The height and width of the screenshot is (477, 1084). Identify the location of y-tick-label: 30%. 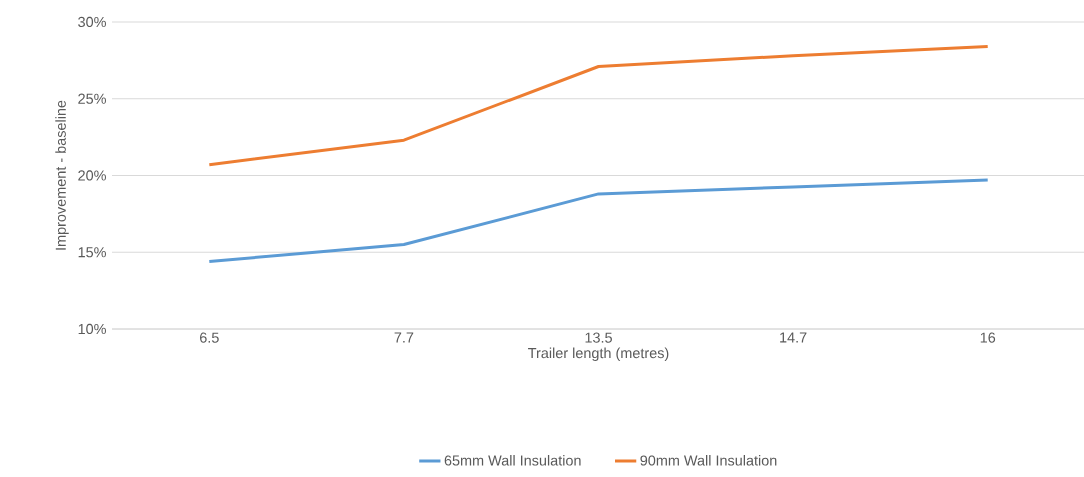
(92, 22).